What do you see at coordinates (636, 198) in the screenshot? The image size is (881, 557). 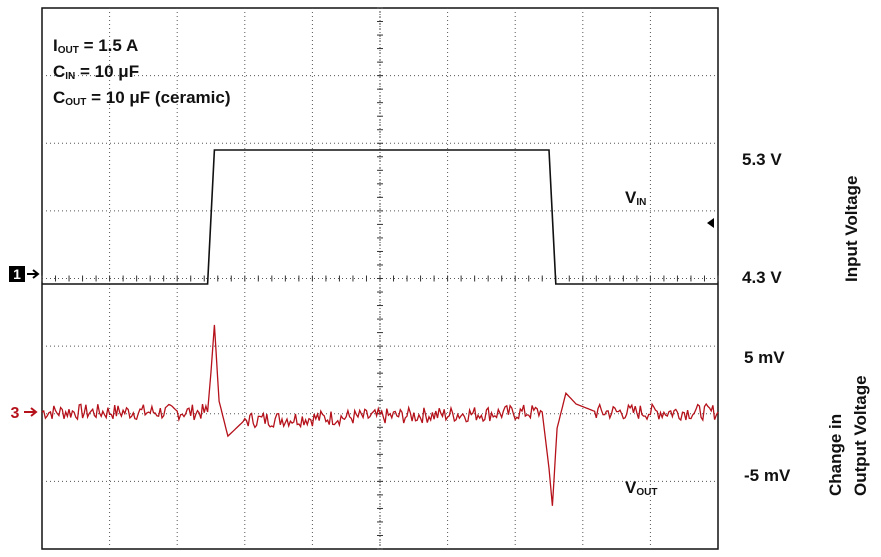 I see `vin-trace-label: VIN` at bounding box center [636, 198].